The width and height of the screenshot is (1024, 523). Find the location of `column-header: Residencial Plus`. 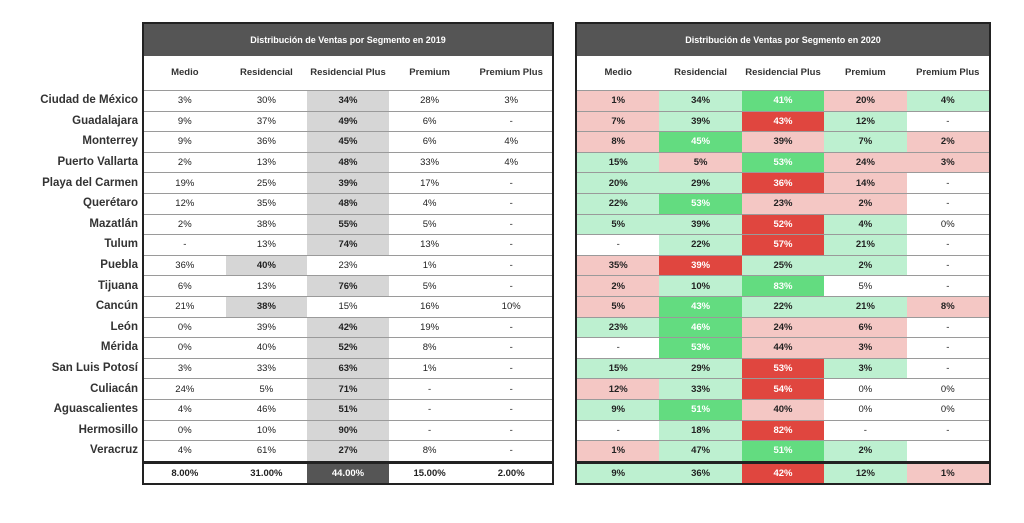

column-header: Residencial Plus is located at coordinates (783, 72).